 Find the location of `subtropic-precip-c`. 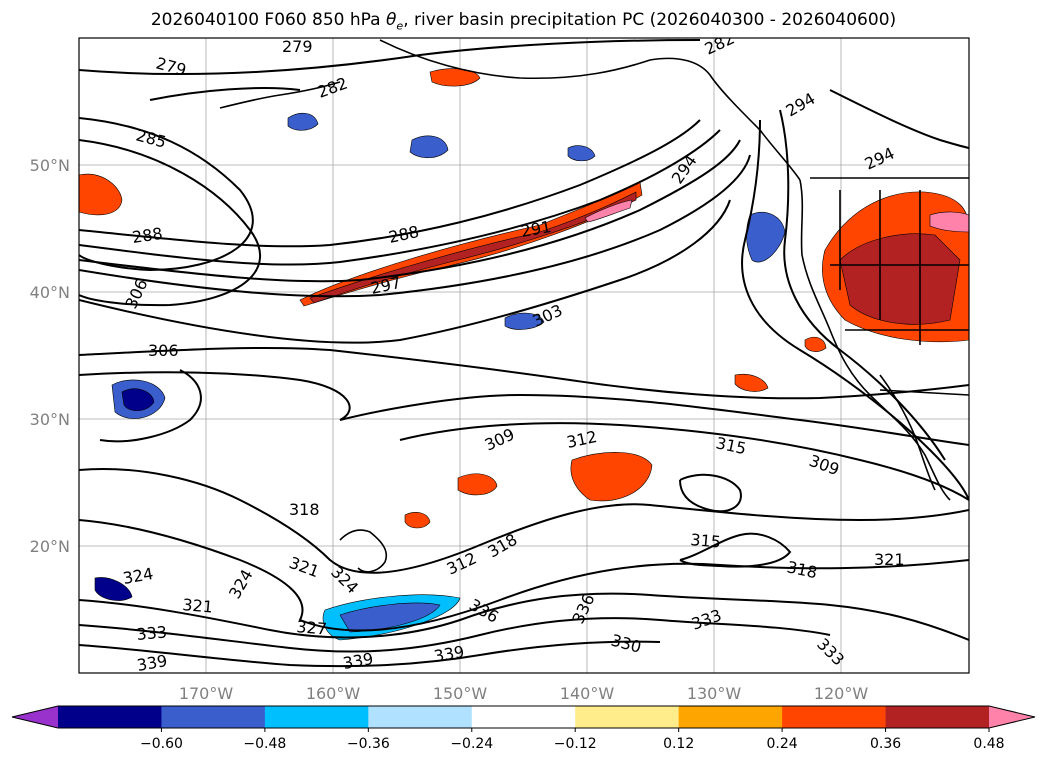

subtropic-precip-c is located at coordinates (417, 520).